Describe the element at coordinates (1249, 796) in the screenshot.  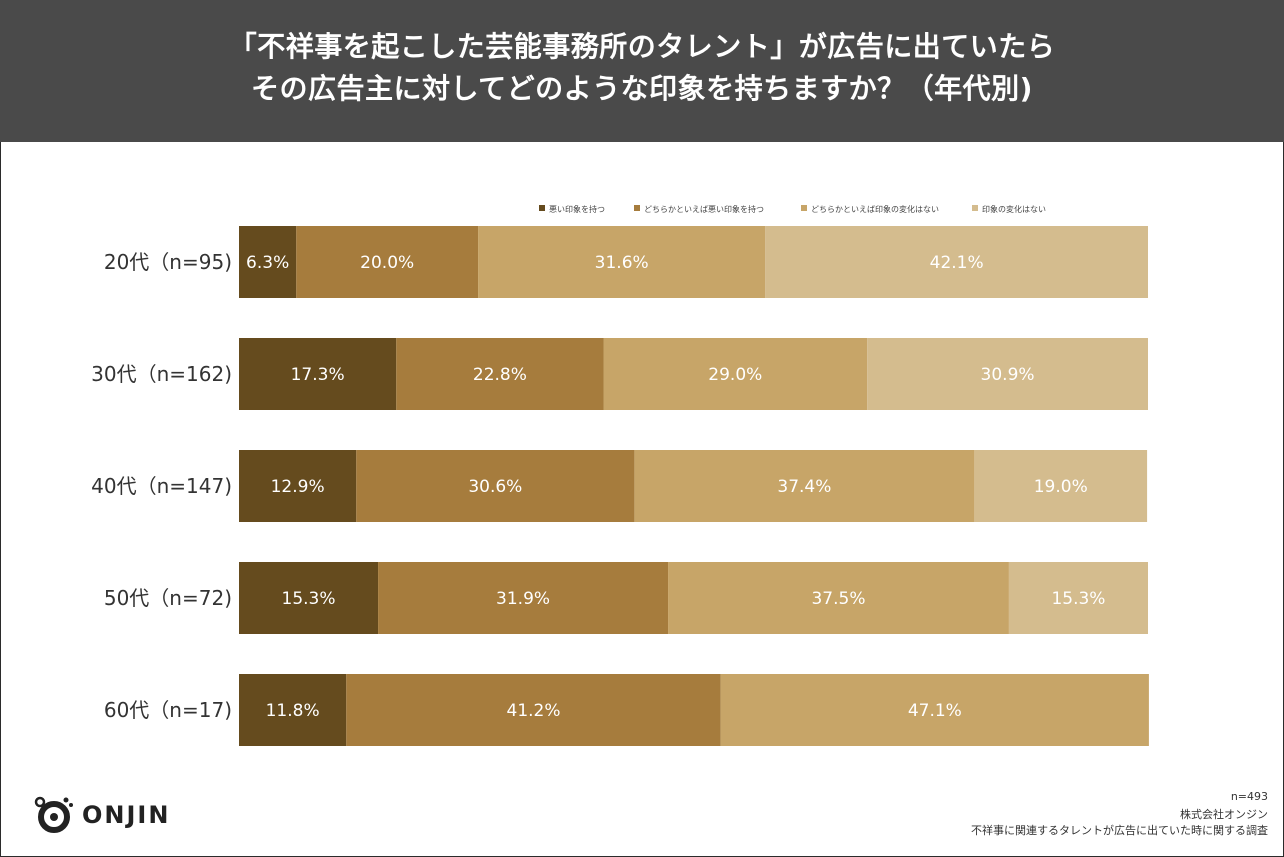
I see `sample-size-note: n=493` at that location.